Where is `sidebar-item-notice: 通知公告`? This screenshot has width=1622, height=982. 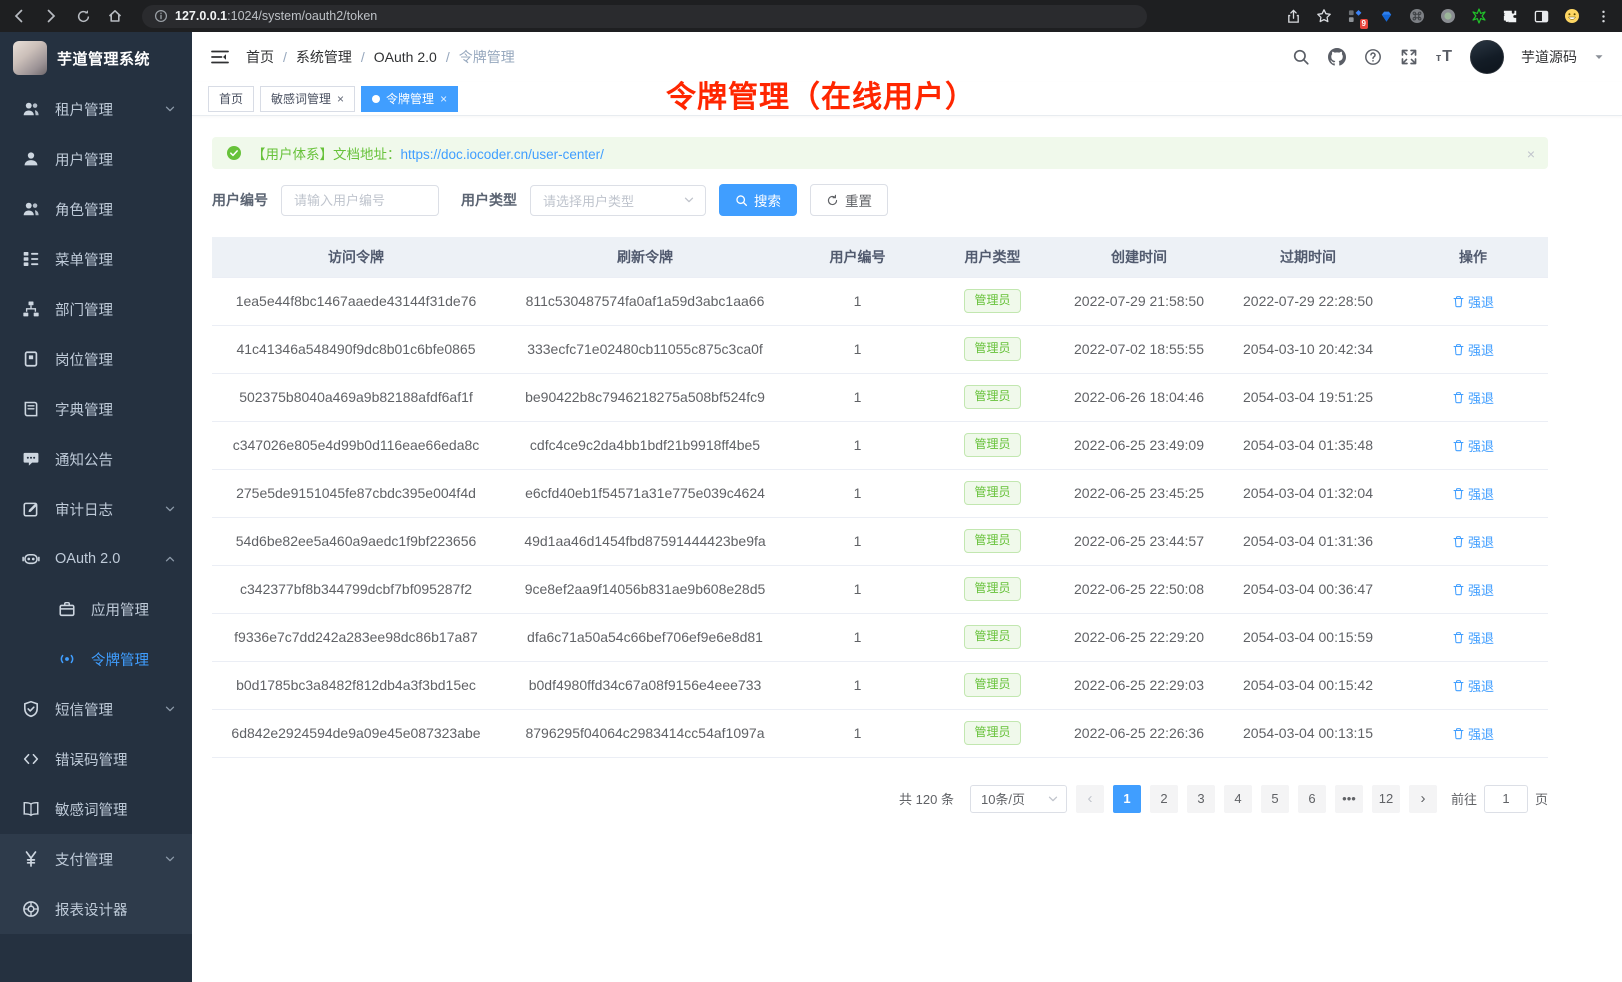 sidebar-item-notice: 通知公告 is located at coordinates (96, 459).